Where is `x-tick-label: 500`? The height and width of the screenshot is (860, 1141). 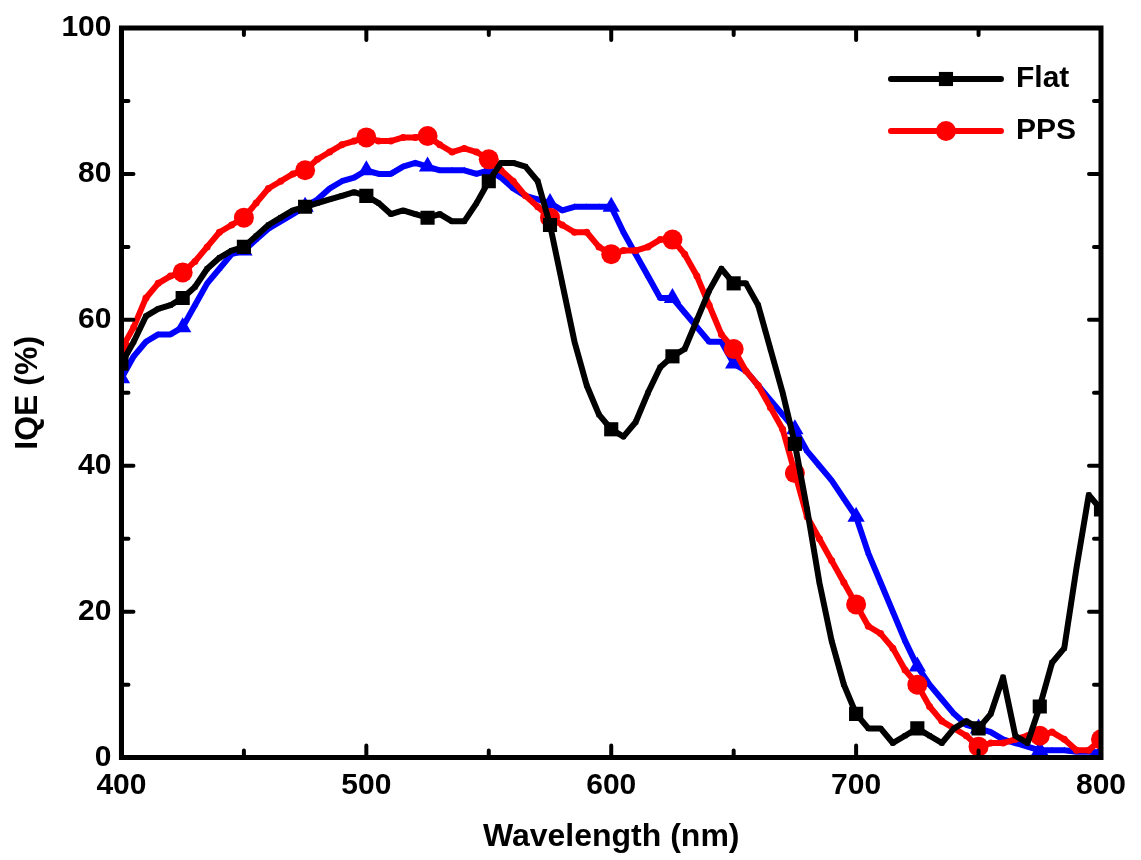
x-tick-label: 500 is located at coordinates (366, 783).